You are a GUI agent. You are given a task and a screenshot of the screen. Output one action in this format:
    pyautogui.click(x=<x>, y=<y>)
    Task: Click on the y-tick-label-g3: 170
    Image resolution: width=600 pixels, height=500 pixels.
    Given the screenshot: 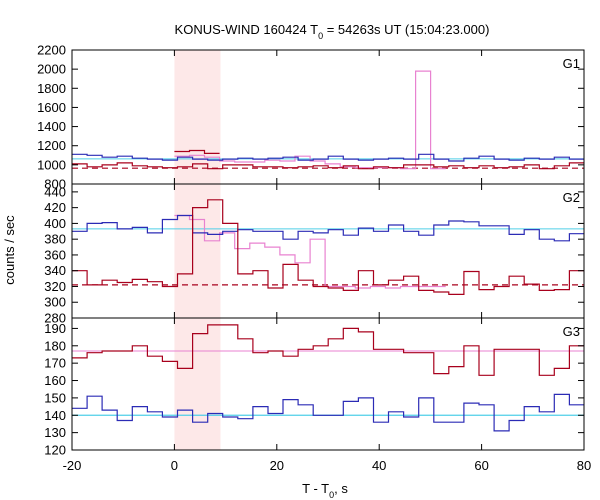 What is the action you would take?
    pyautogui.click(x=55, y=363)
    